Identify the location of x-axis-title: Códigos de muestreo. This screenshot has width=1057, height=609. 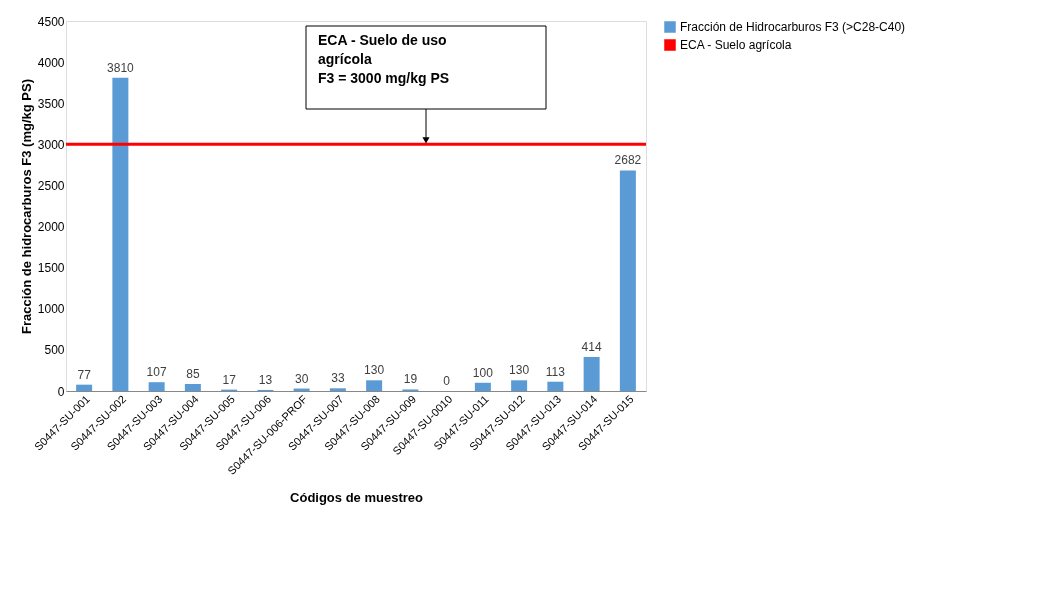
(357, 497).